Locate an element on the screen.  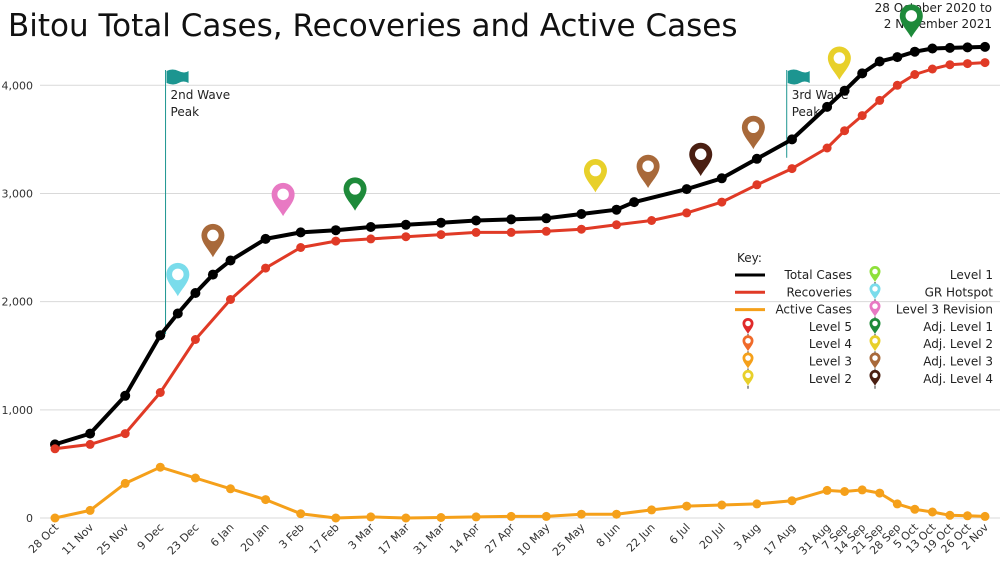
legend-label: GR Hotspot is located at coordinates (959, 292).